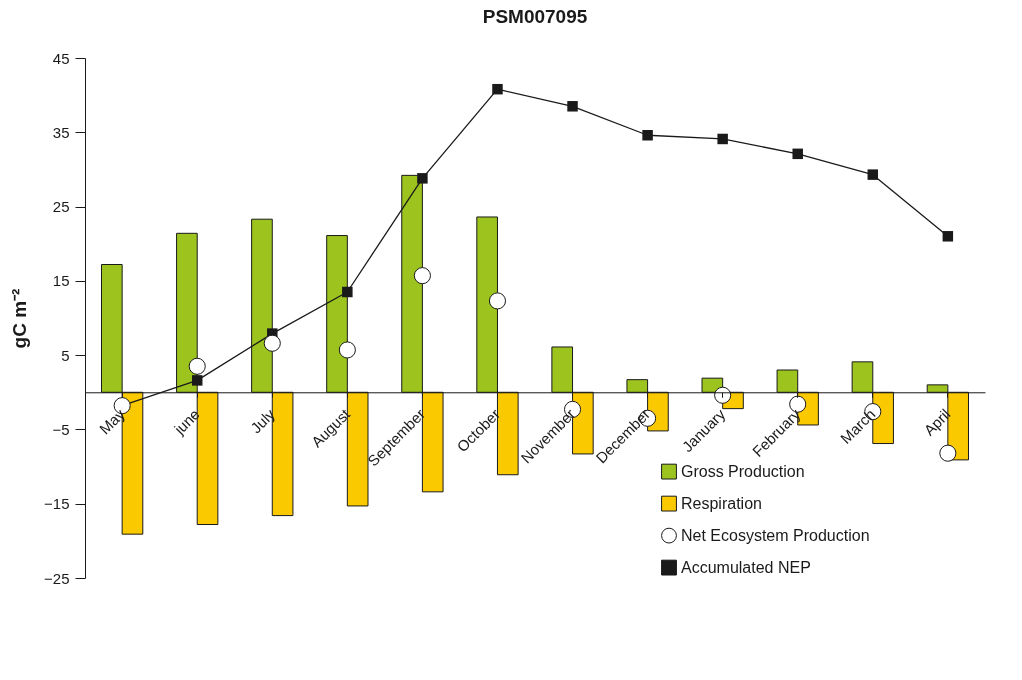 The height and width of the screenshot is (680, 1022). What do you see at coordinates (57, 504) in the screenshot?
I see `y-tick-label: −15` at bounding box center [57, 504].